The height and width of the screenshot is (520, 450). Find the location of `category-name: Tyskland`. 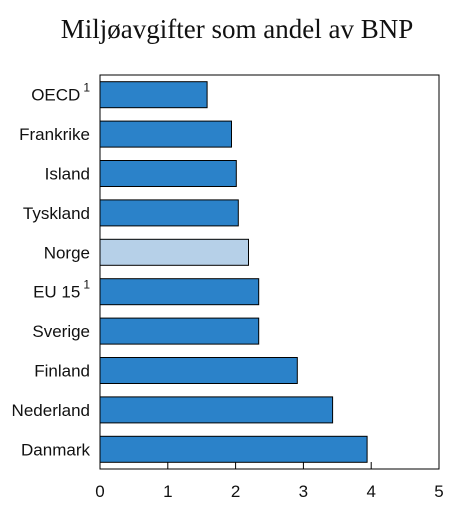

category-name: Tyskland is located at coordinates (56, 213).